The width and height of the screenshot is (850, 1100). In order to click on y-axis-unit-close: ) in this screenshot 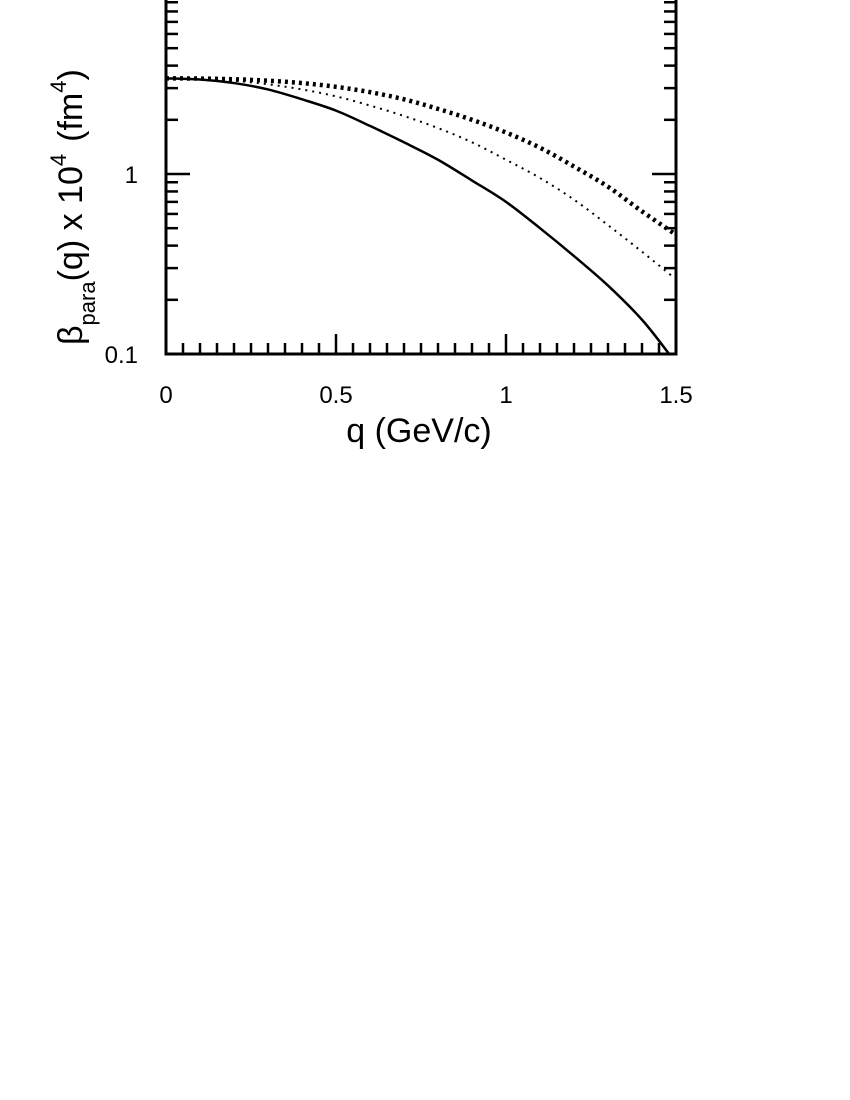, I will do `click(71, 74)`.